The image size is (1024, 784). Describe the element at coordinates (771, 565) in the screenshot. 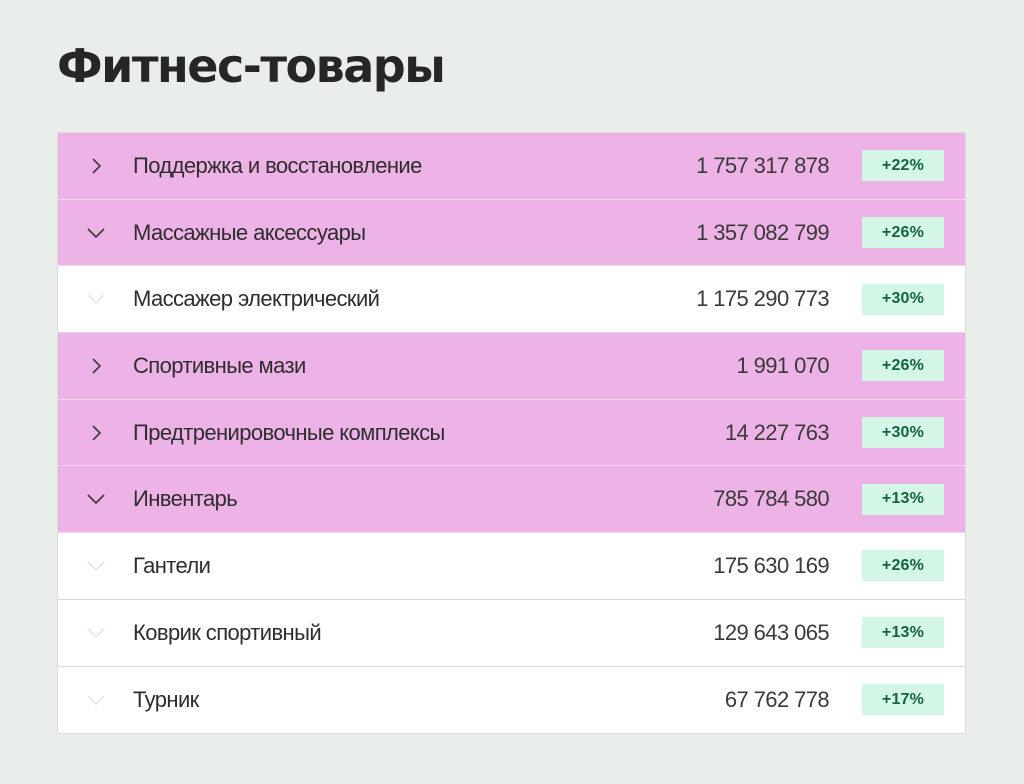

I see `row-value: 175 630 169` at that location.